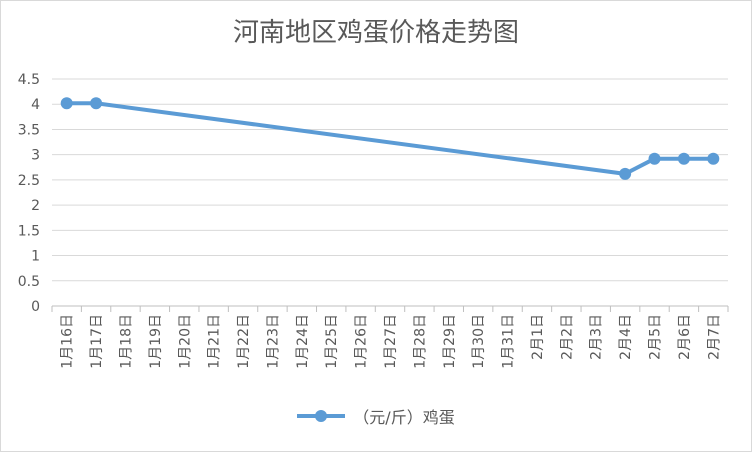  I want to click on y-tick-labels: 0 0.5 1 1.5 2 2.5 3 3.5 4 4.5, so click(29, 193).